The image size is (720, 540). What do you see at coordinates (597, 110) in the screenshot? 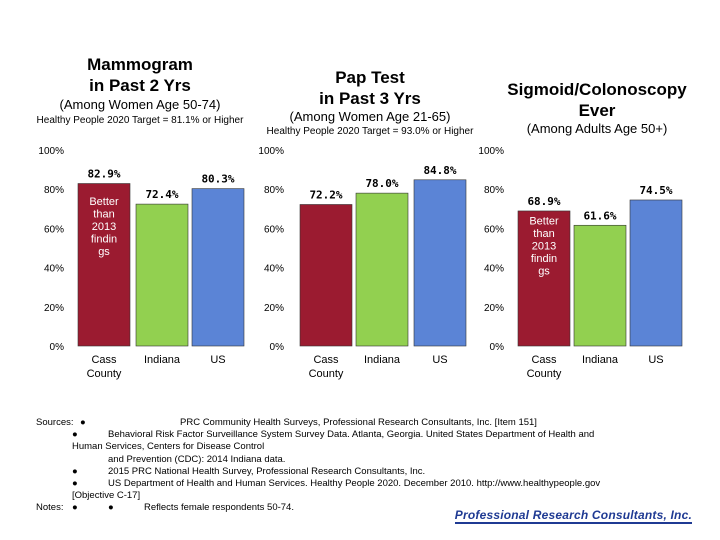
I see `panel-3-title-line2: Ever` at bounding box center [597, 110].